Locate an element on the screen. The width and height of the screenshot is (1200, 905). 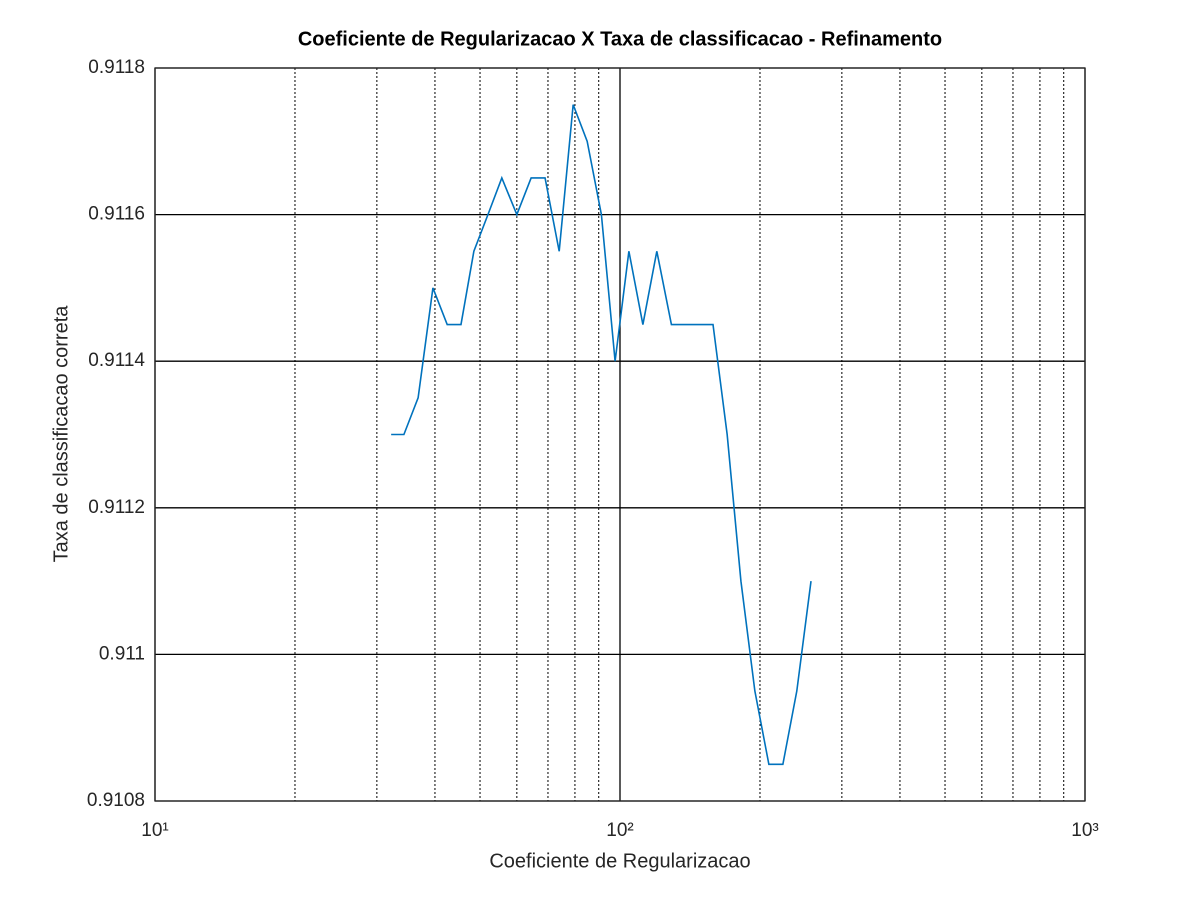
x-tick-label: 10¹ is located at coordinates (154, 830).